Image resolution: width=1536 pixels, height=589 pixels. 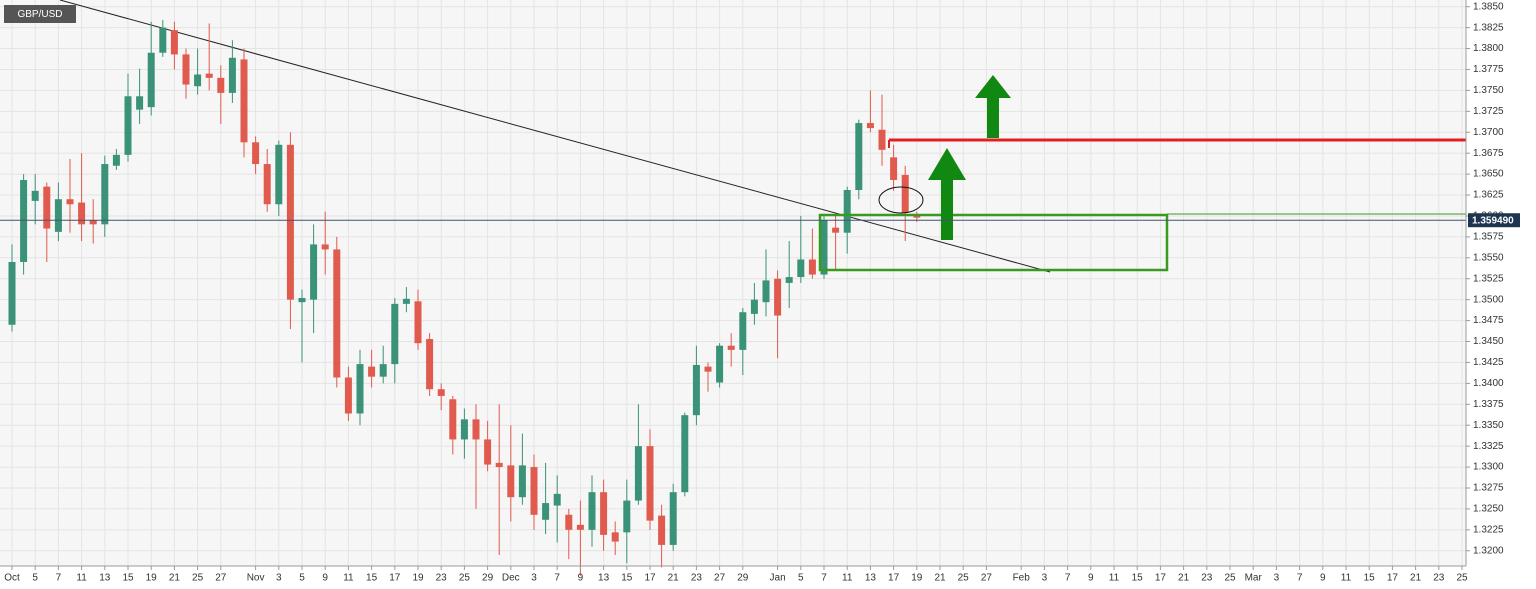 I want to click on y-tick-label: 1.3650, so click(x=1488, y=174).